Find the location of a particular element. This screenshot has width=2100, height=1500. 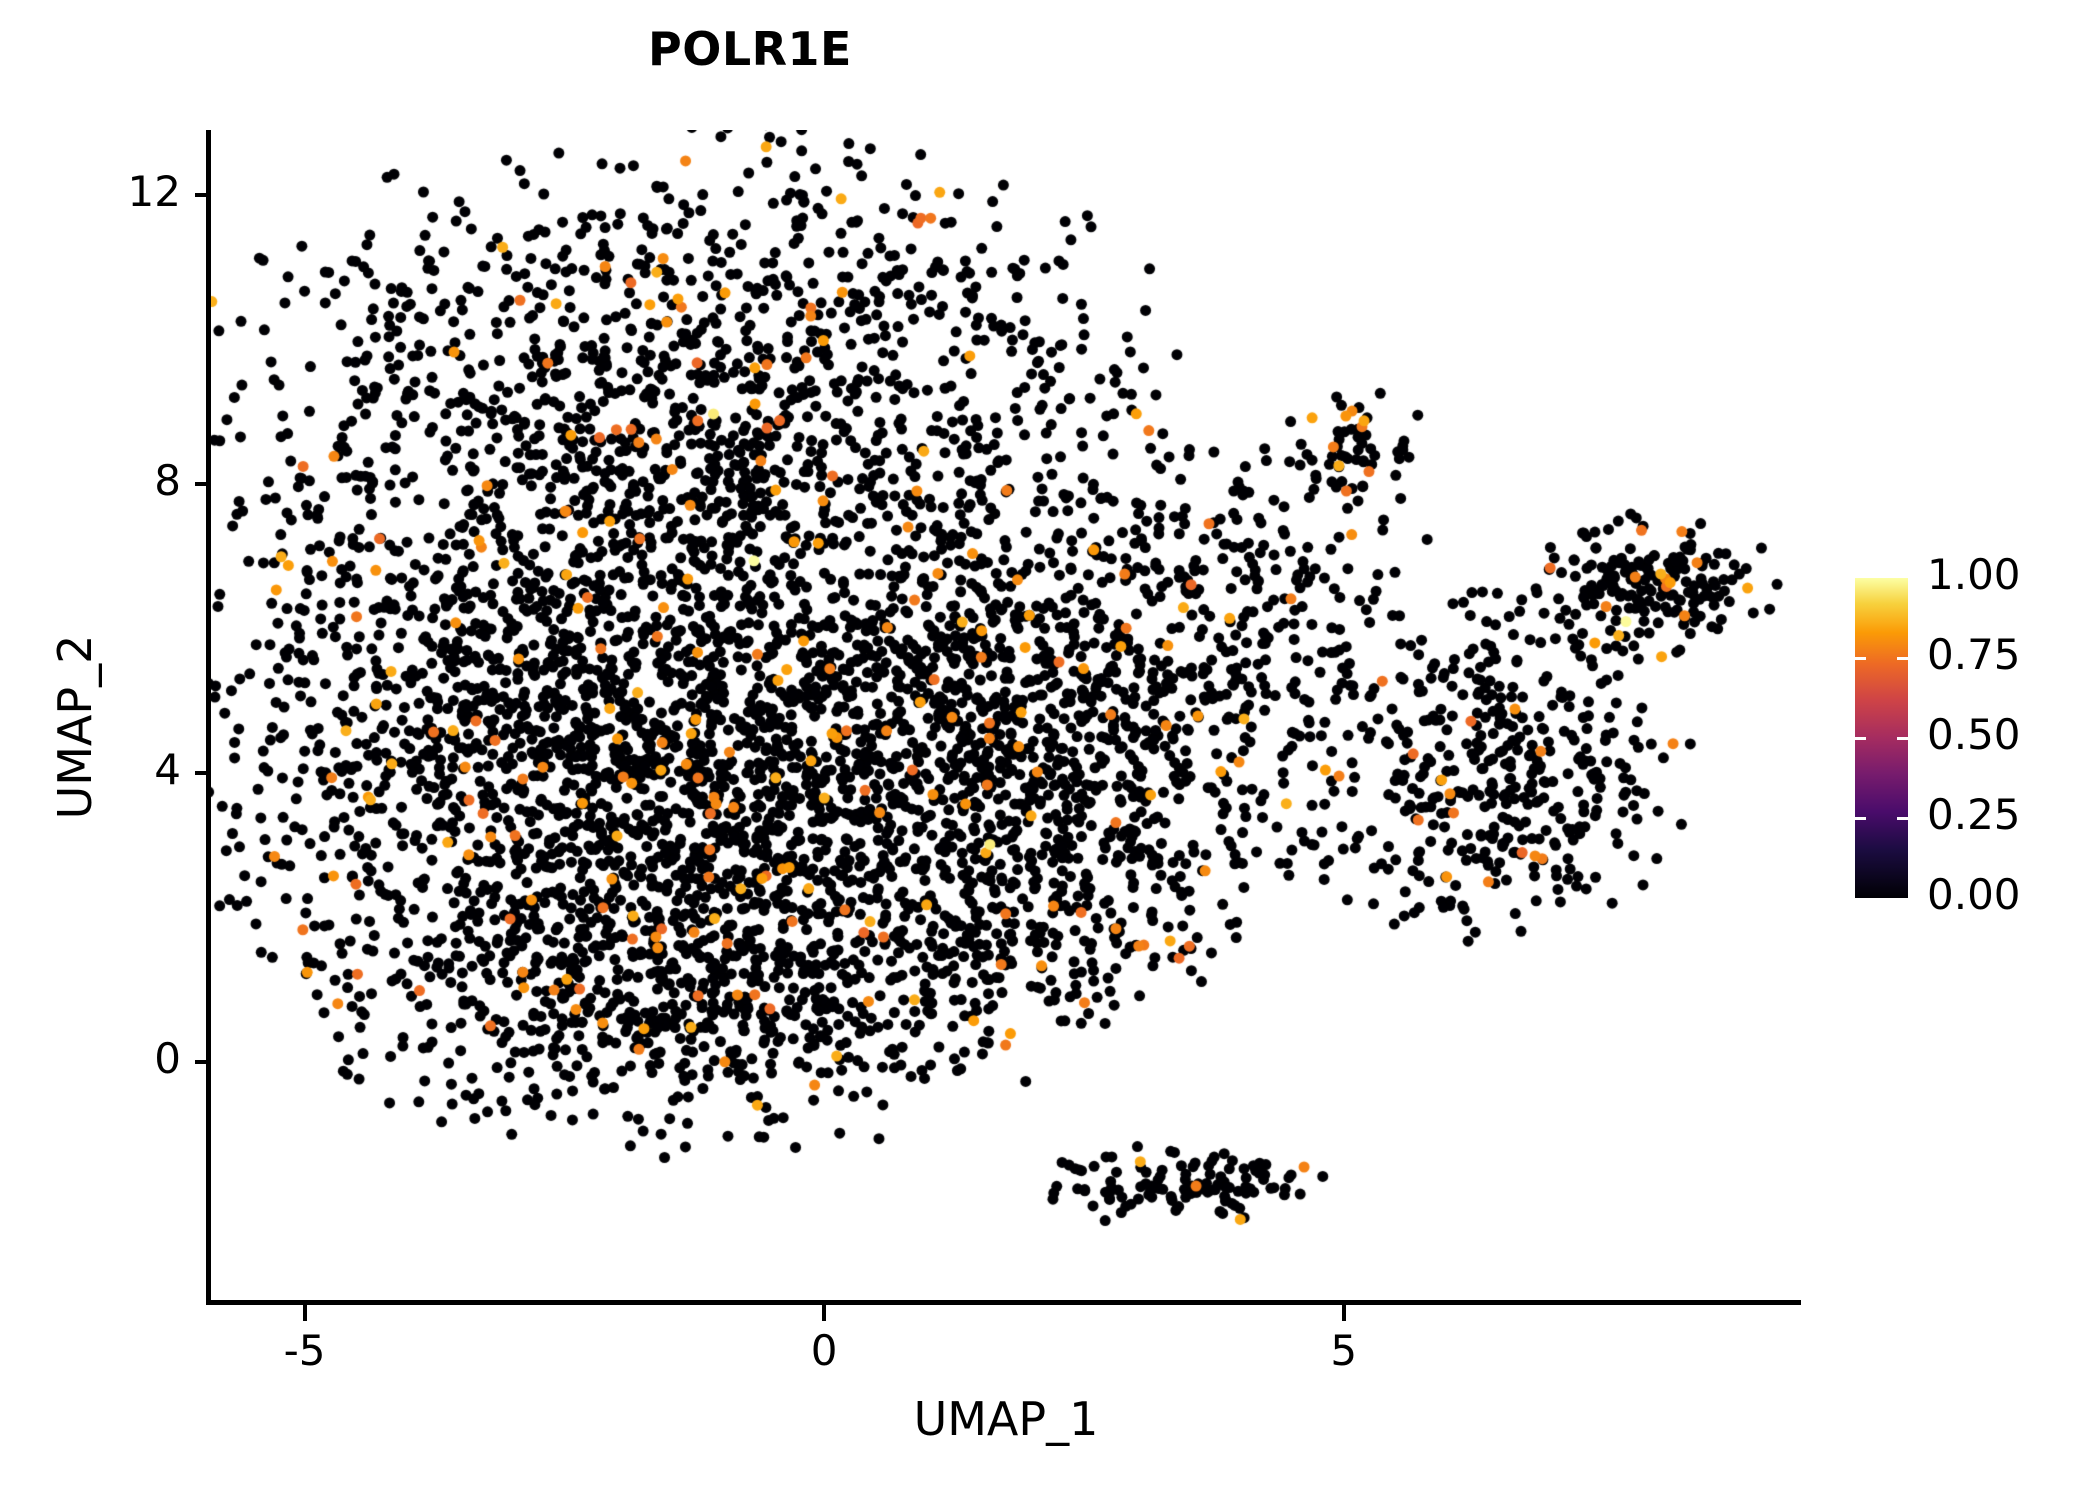

x-tick-label: 0 is located at coordinates (824, 1350).